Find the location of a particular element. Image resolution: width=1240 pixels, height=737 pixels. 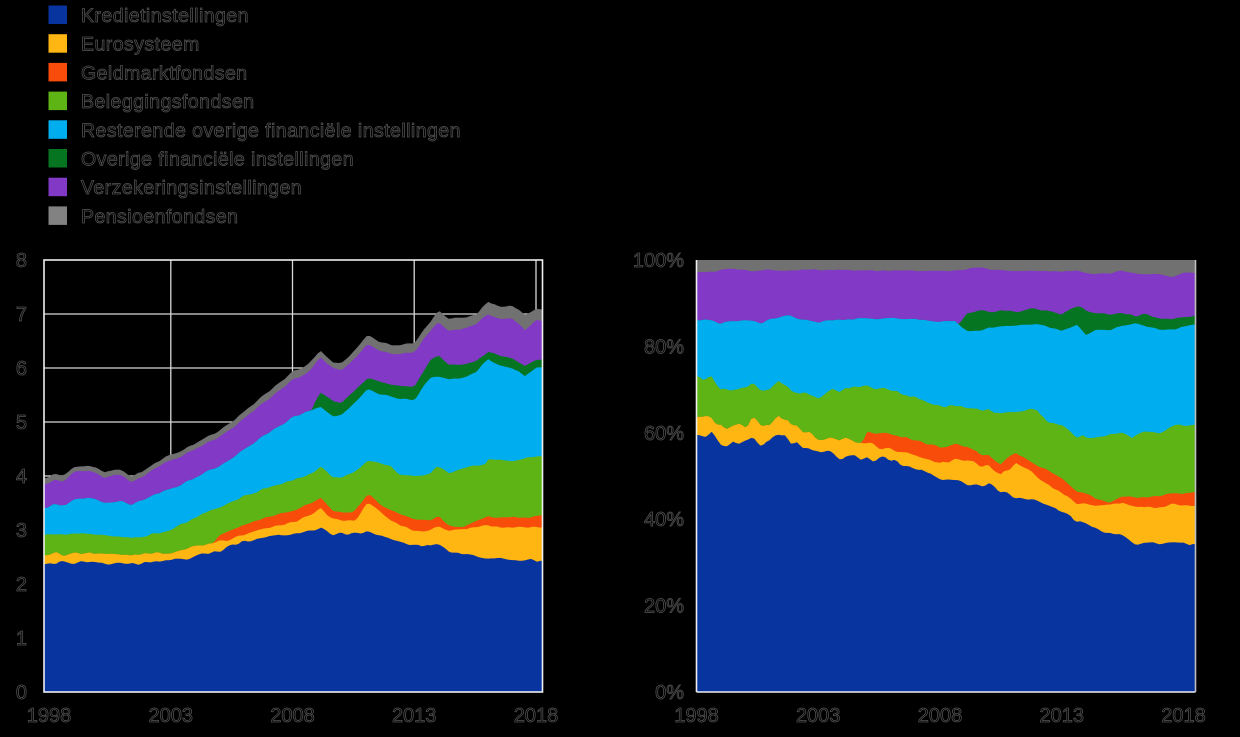

svg-text: 4 is located at coordinates (21, 477).